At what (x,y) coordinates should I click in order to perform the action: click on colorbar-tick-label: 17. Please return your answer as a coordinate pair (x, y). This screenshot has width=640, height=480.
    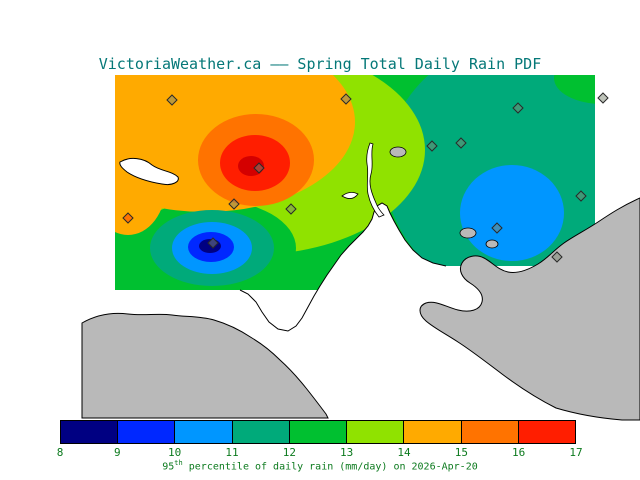
    Looking at the image, I should click on (576, 452).